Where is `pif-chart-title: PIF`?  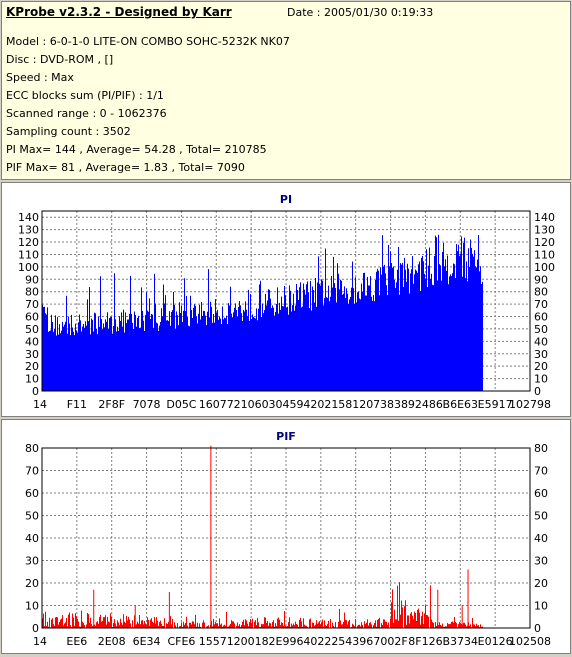 pif-chart-title: PIF is located at coordinates (286, 436).